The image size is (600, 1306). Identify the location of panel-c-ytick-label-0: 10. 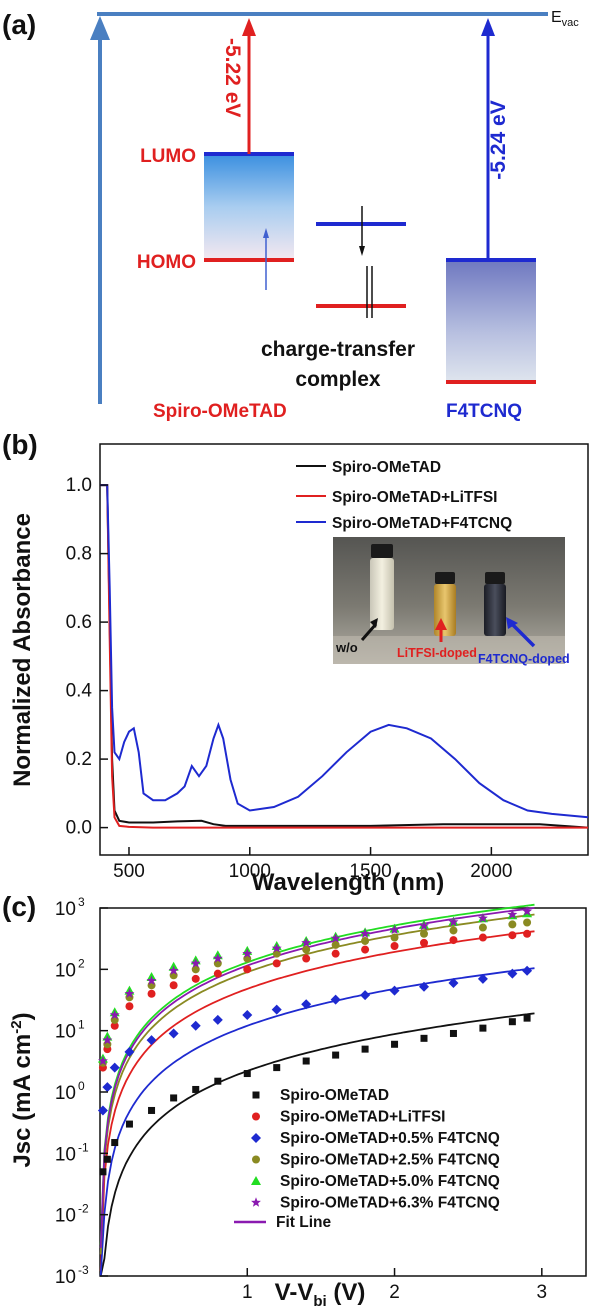
(65, 1277).